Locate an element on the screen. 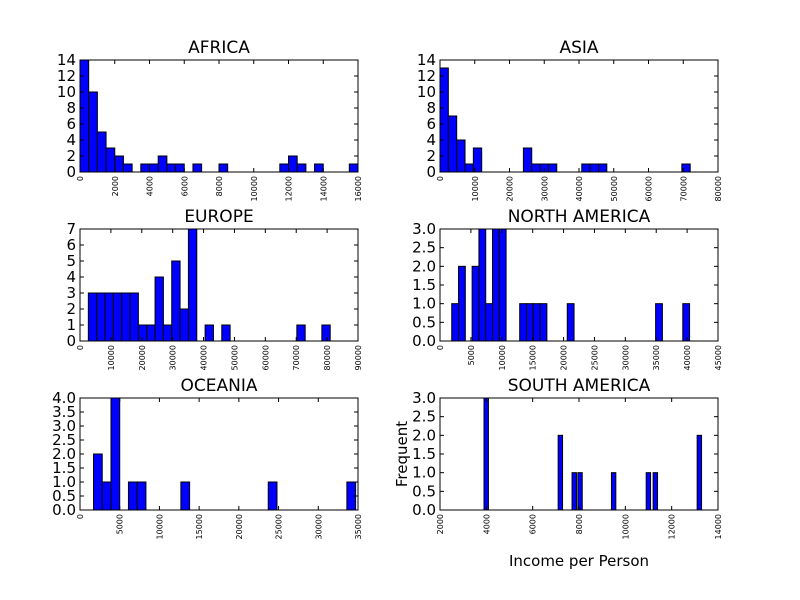 The image size is (800, 600). axes-frame is located at coordinates (219, 285).